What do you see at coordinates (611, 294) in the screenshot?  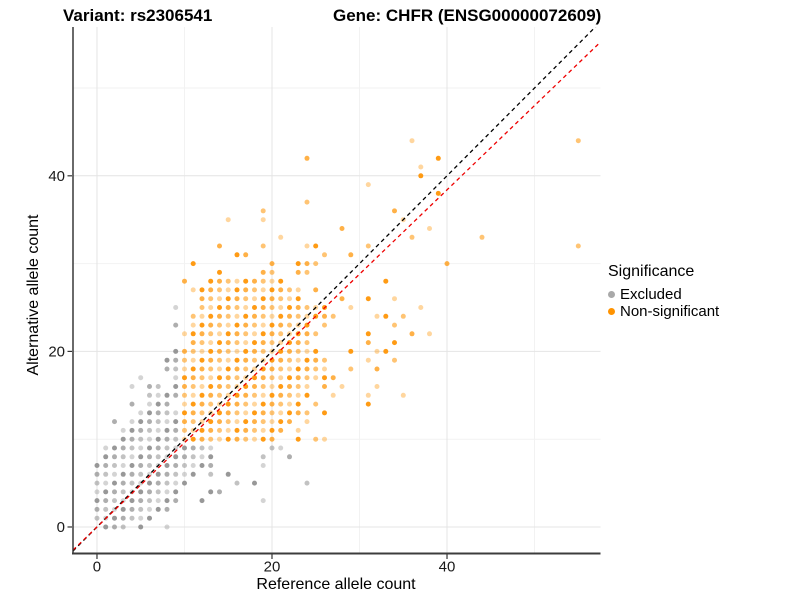 I see `excluded-dot-icon` at bounding box center [611, 294].